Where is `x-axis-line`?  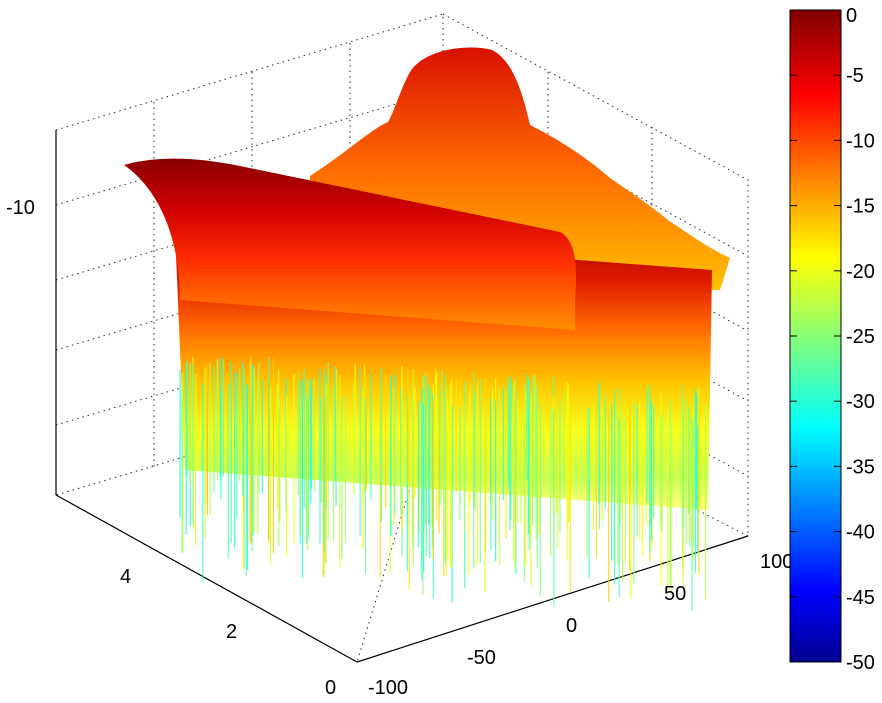
x-axis-line is located at coordinates (552, 599).